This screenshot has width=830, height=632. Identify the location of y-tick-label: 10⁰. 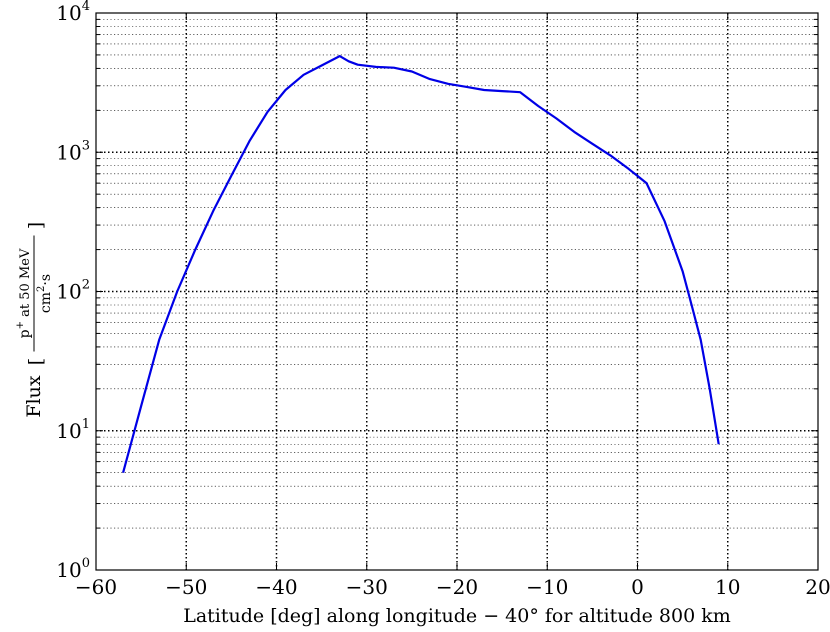
(73, 569).